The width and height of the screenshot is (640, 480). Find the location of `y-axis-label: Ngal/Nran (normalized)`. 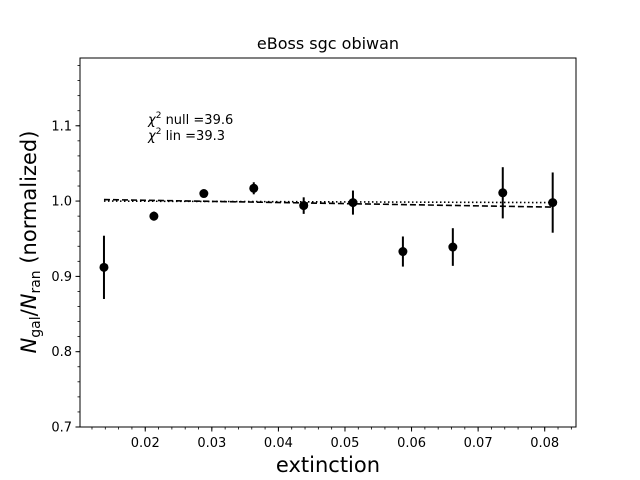

y-axis-label: Ngal/Nran (normalized) is located at coordinates (30, 242).